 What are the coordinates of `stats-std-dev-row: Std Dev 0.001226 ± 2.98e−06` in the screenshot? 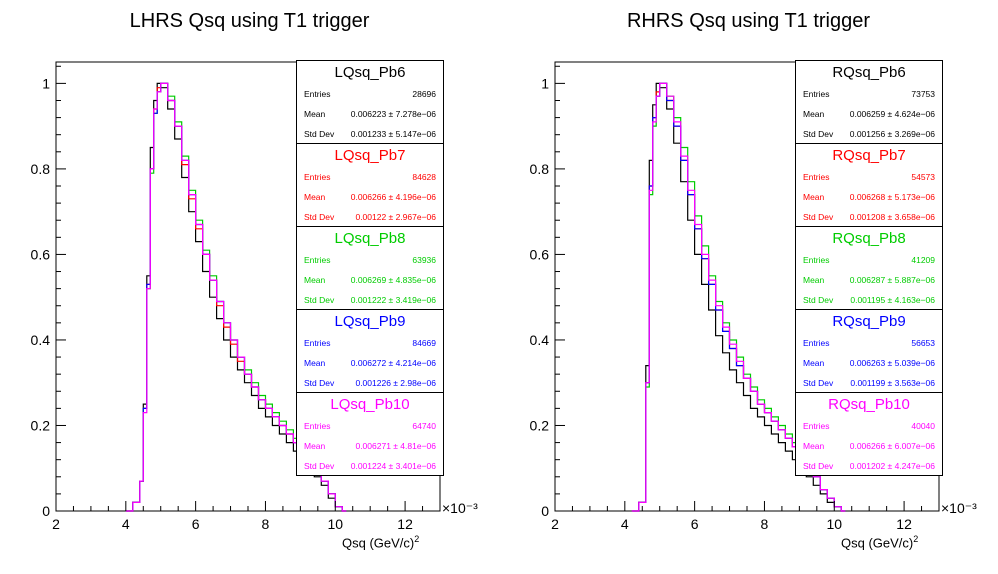 It's located at (370, 383).